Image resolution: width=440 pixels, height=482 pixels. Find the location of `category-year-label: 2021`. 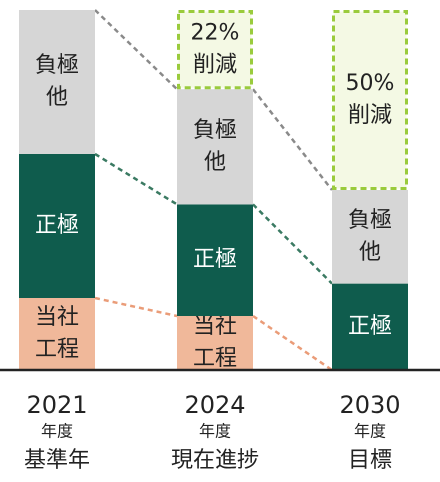

category-year-label: 2021 is located at coordinates (56, 405).